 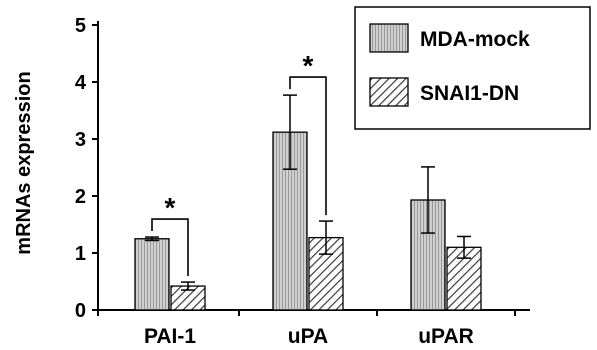 What do you see at coordinates (24, 162) in the screenshot?
I see `y-axis-label: mRNAs expression` at bounding box center [24, 162].